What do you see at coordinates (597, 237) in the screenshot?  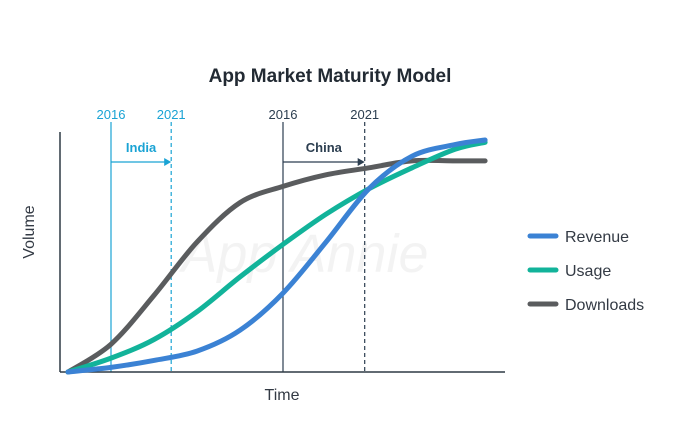 I see `legend-label: Revenue` at bounding box center [597, 237].